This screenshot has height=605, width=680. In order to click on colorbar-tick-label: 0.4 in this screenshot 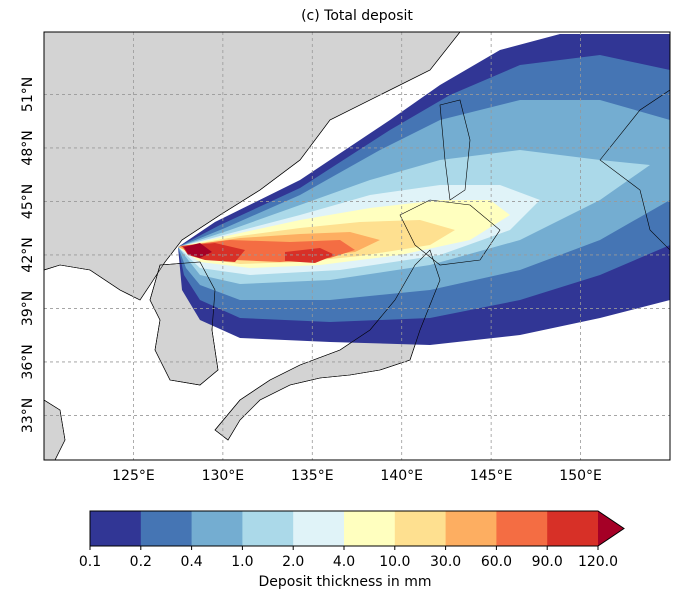, I will do `click(191, 562)`.